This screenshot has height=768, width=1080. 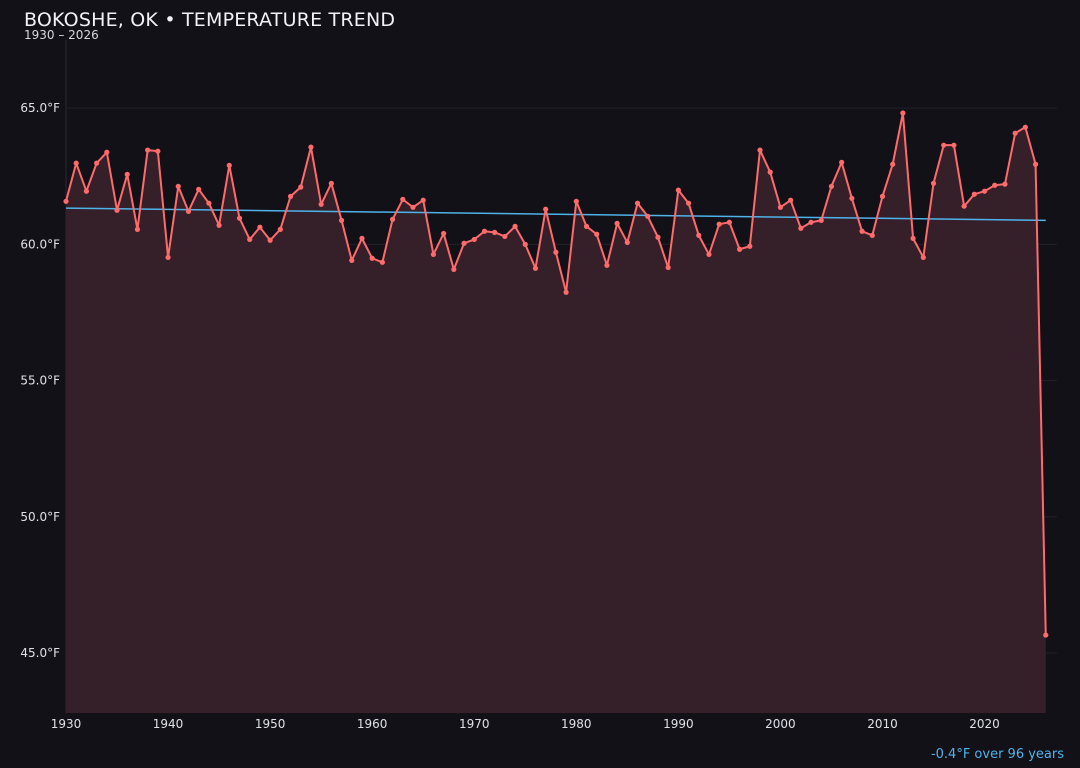 What do you see at coordinates (40, 244) in the screenshot?
I see `y-tick-label: 60.0°F` at bounding box center [40, 244].